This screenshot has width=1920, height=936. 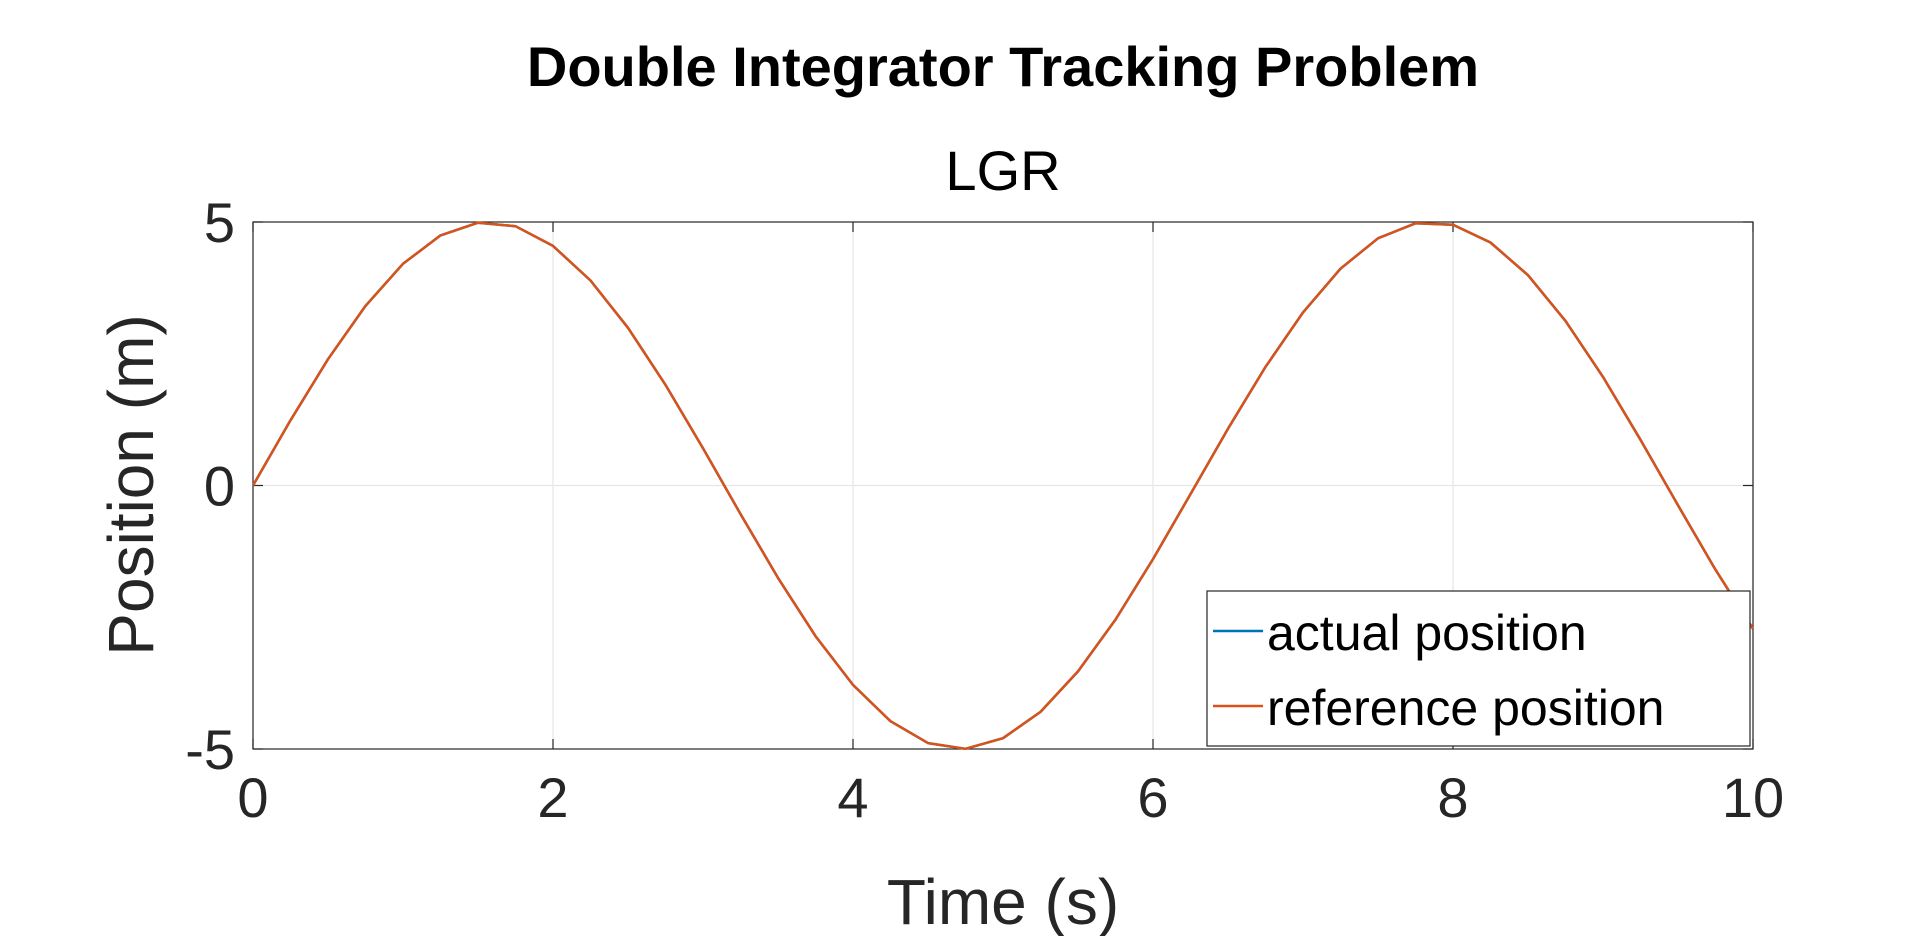 What do you see at coordinates (252, 797) in the screenshot?
I see `x-tick-label: 0` at bounding box center [252, 797].